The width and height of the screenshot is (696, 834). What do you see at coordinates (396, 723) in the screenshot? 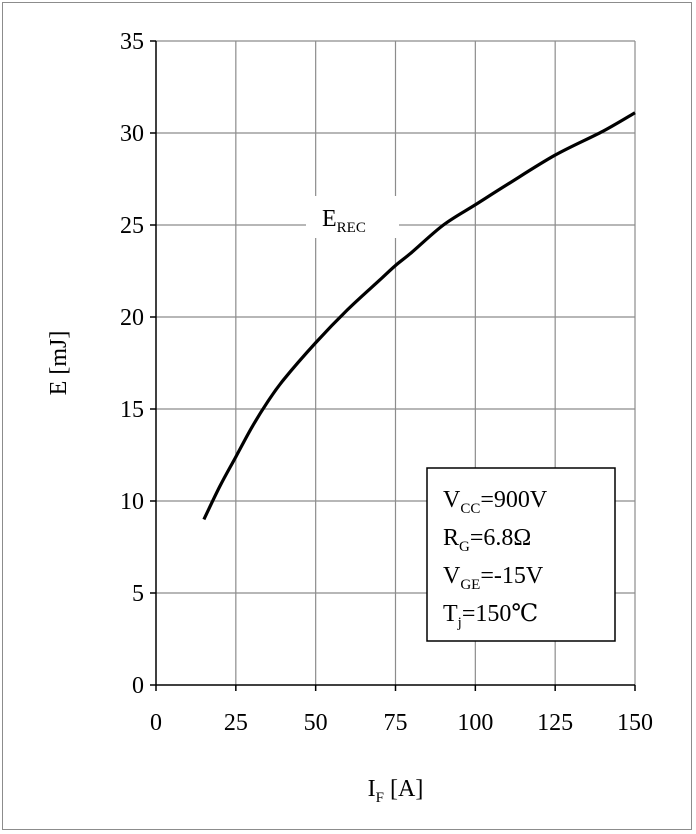
I see `x-tick-label-75: 75` at bounding box center [396, 723].